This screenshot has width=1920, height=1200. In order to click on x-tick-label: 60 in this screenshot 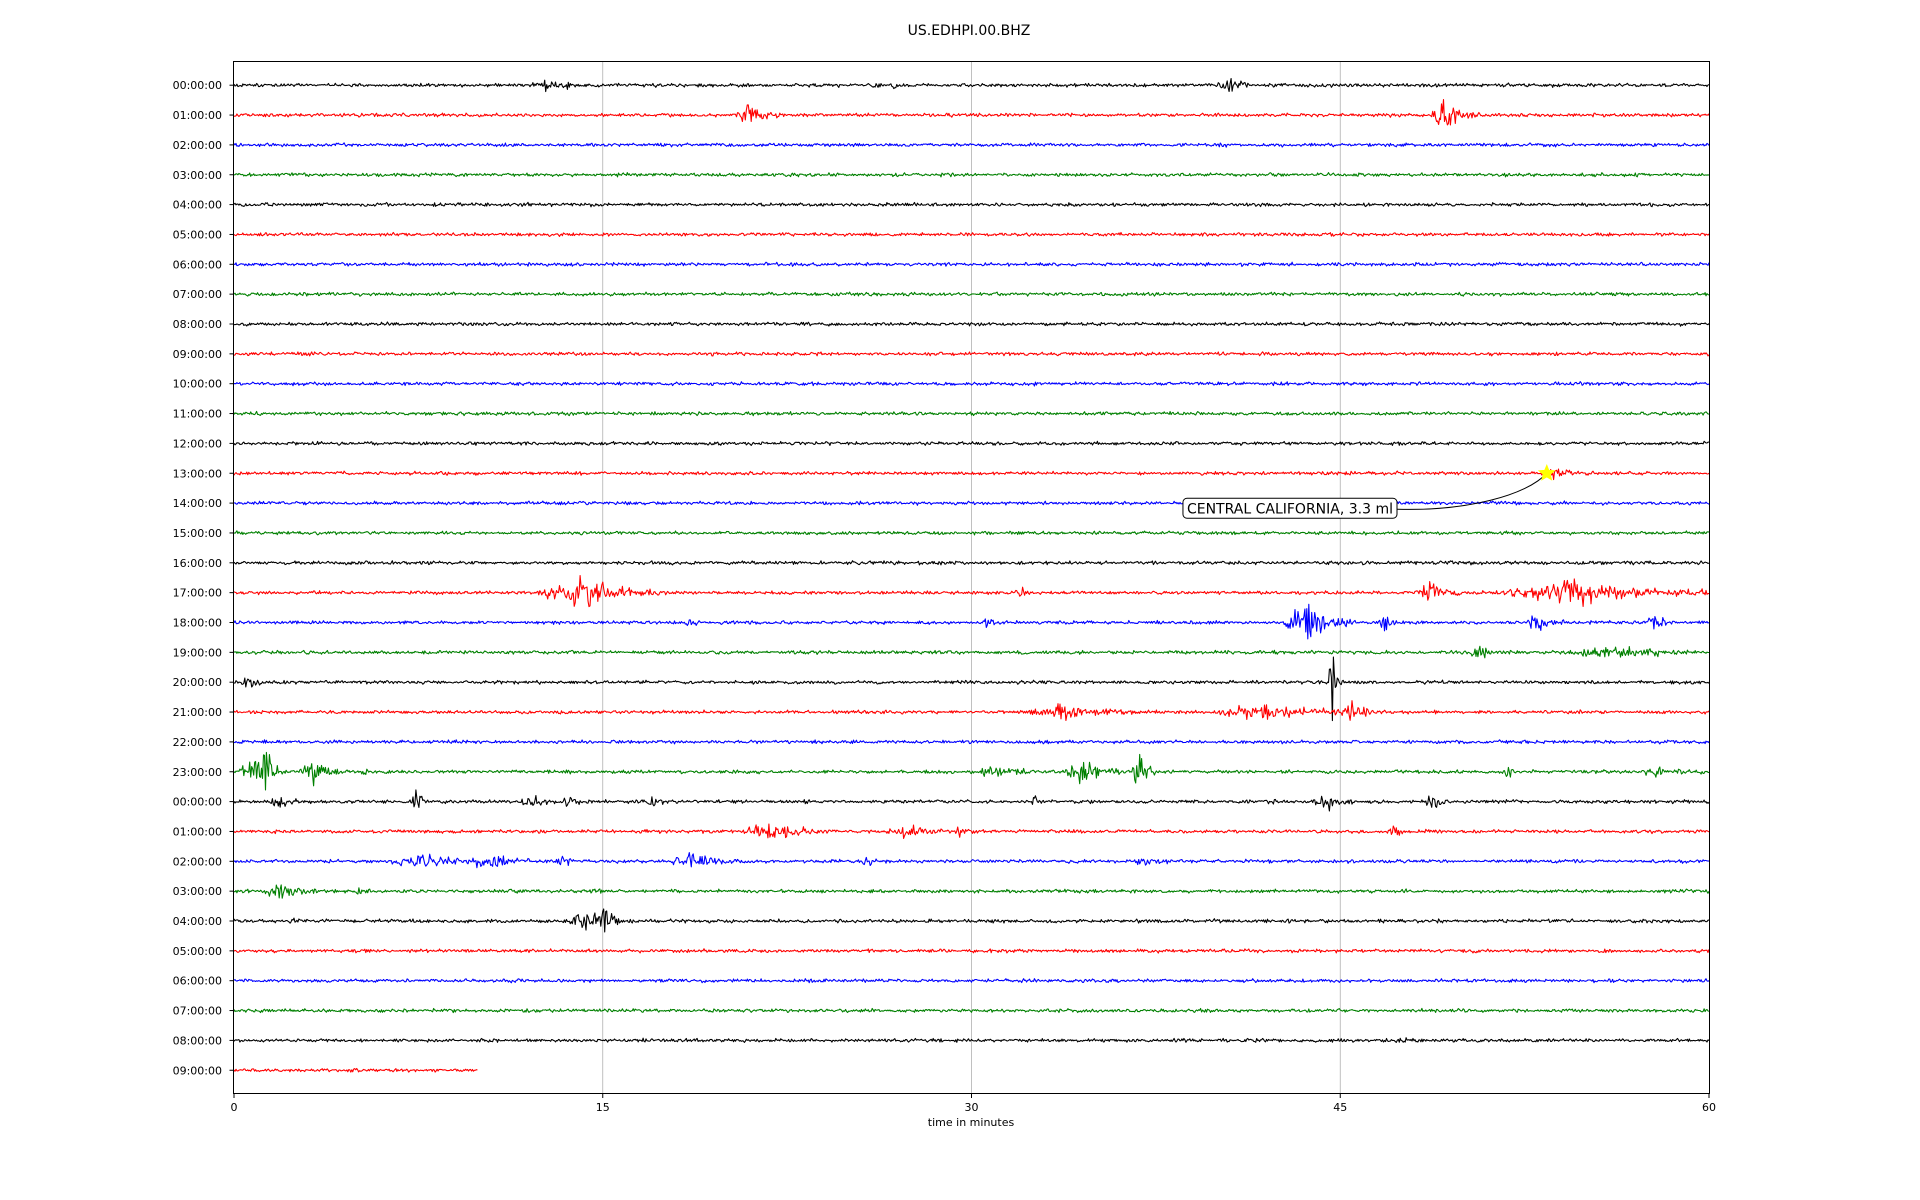, I will do `click(1709, 1107)`.